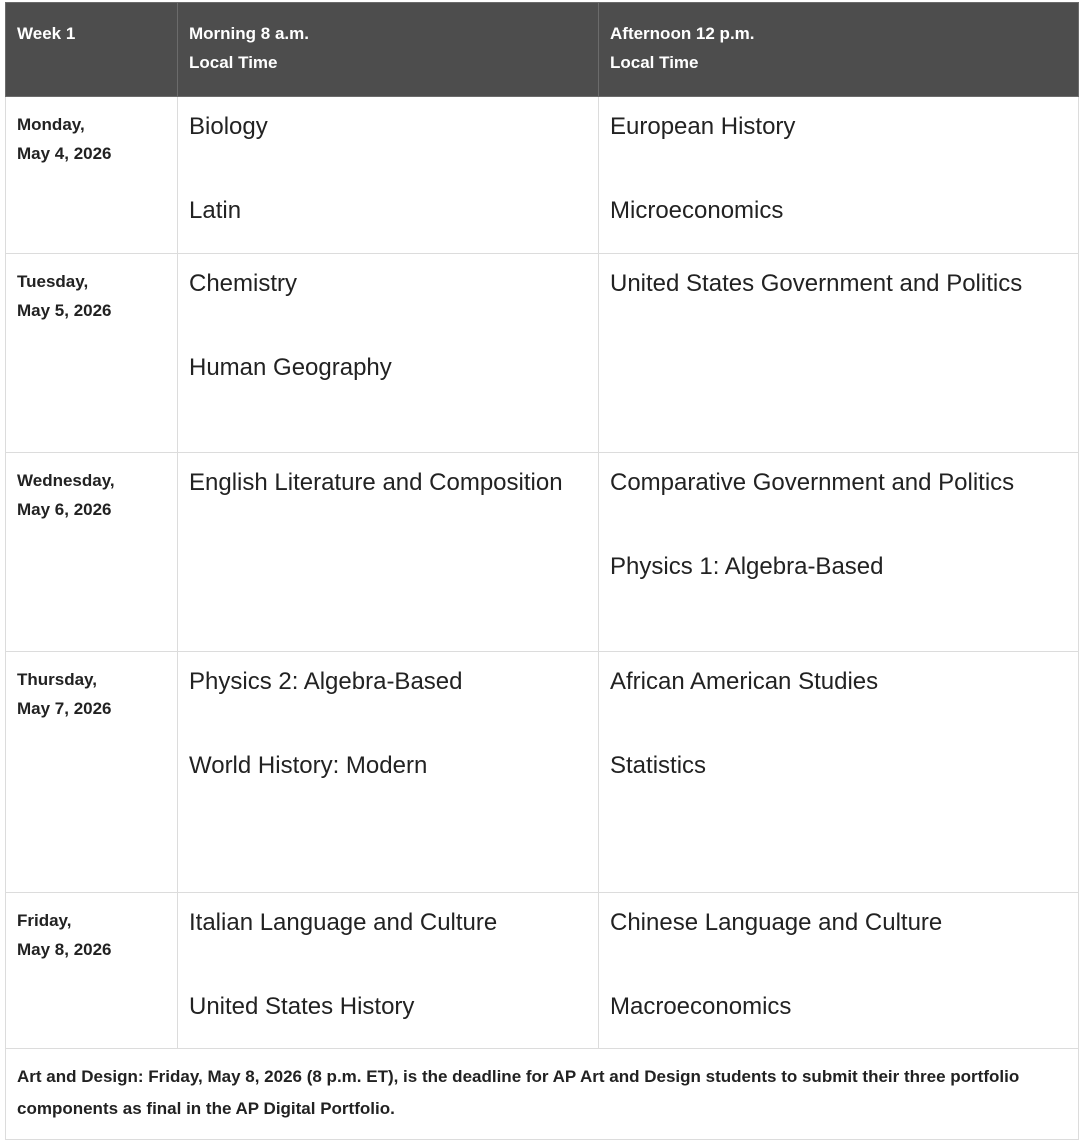 This screenshot has width=1080, height=1143. Describe the element at coordinates (64, 153) in the screenshot. I see `day-date: May 4, 2026` at that location.